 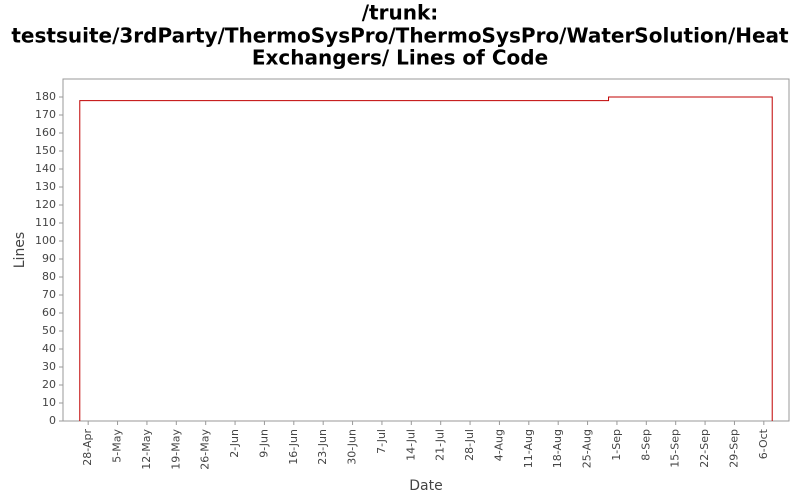 What do you see at coordinates (175, 449) in the screenshot?
I see `x-tick-label: 19-May` at bounding box center [175, 449].